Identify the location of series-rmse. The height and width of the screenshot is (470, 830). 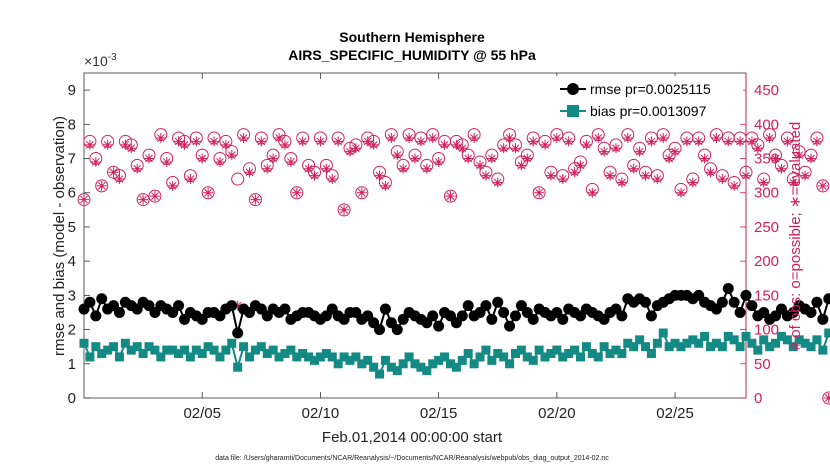
(454, 311).